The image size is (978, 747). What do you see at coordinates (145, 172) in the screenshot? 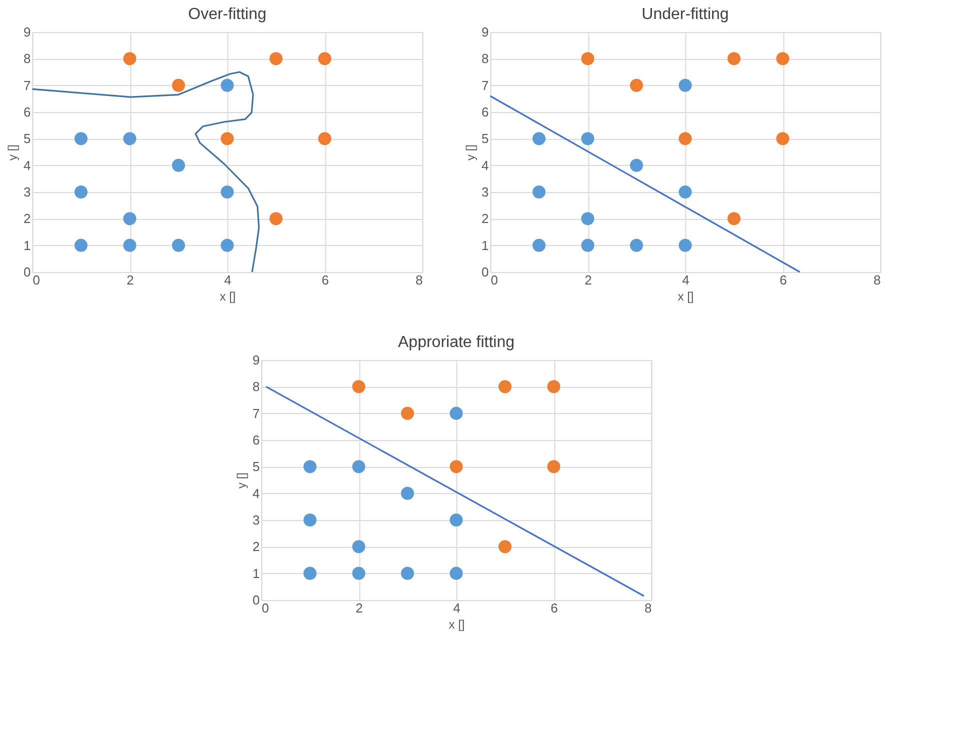
I see `line-series` at bounding box center [145, 172].